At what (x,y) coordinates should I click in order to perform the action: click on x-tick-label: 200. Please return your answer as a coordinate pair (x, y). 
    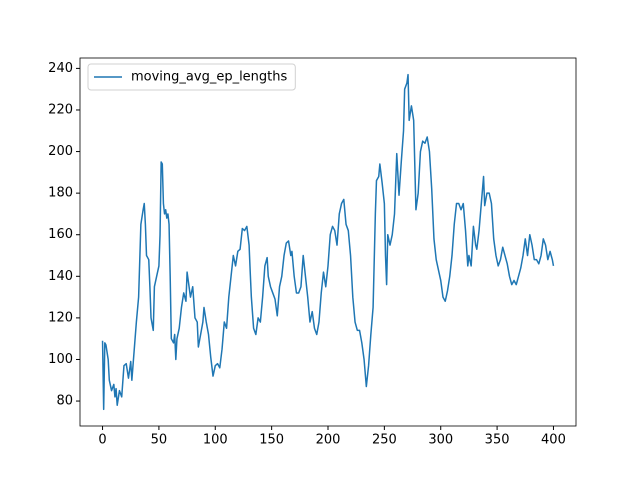
    Looking at the image, I should click on (328, 440).